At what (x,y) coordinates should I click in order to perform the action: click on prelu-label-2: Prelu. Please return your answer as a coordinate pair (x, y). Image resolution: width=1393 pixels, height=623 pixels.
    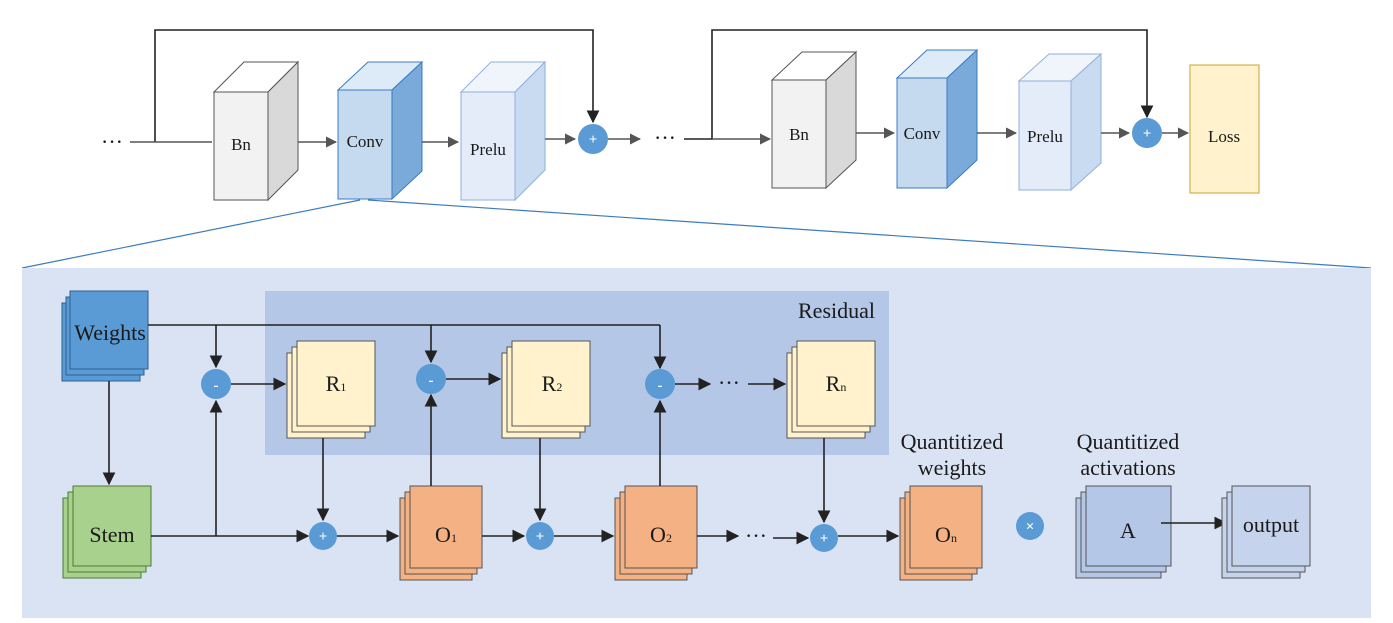
    Looking at the image, I should click on (1045, 136).